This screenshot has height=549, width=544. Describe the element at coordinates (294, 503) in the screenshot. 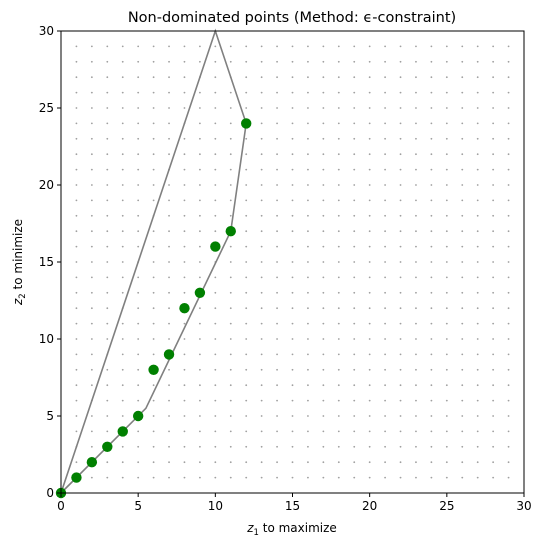

I see `x-axis-ticks: 0 5 10 15 20 25 30` at that location.